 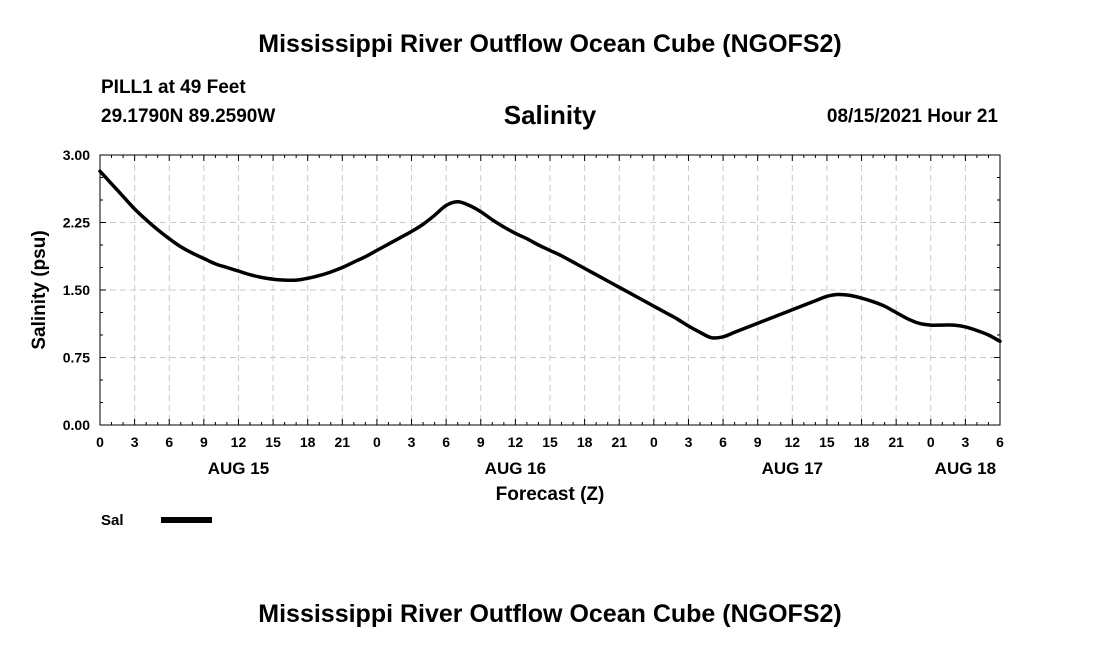 I want to click on x-axis-title: Forecast (Z), so click(x=550, y=494).